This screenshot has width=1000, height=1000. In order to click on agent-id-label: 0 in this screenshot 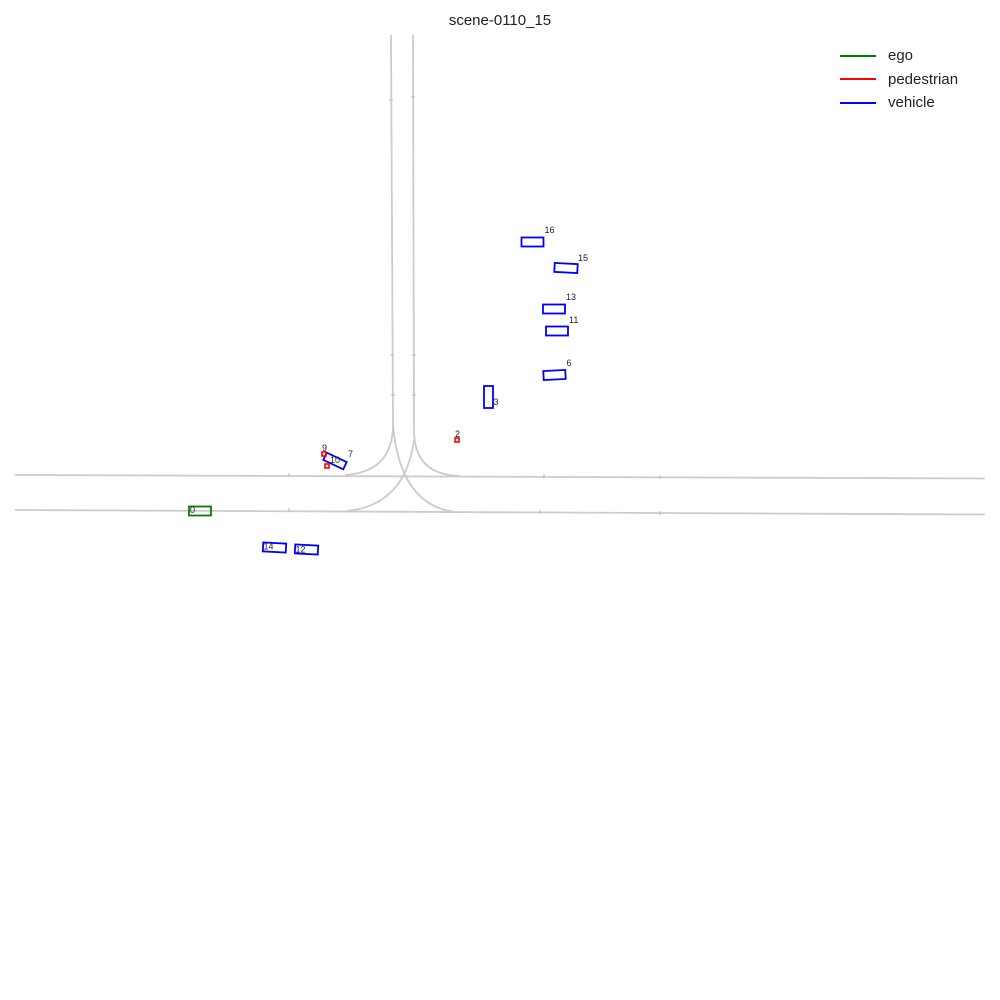, I will do `click(192, 510)`.